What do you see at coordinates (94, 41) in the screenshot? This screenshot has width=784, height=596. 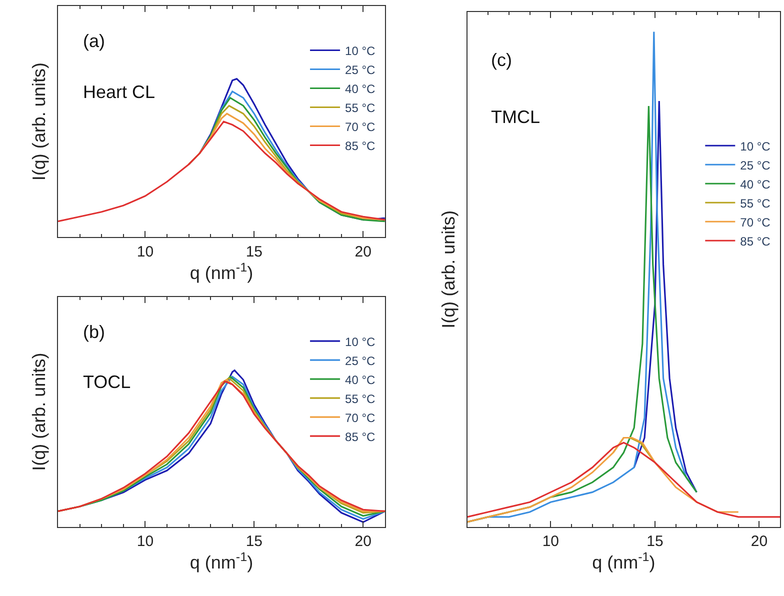 I see `chart-title: (a)` at bounding box center [94, 41].